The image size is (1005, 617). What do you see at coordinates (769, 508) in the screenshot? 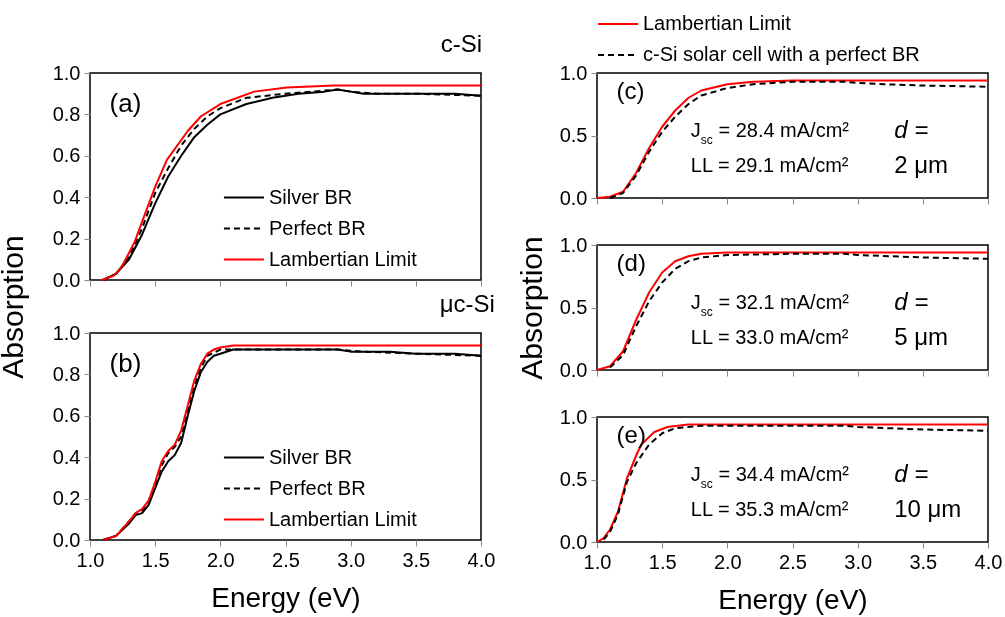
I see `annotation: LL = 35.3 mA/cm²` at bounding box center [769, 508].